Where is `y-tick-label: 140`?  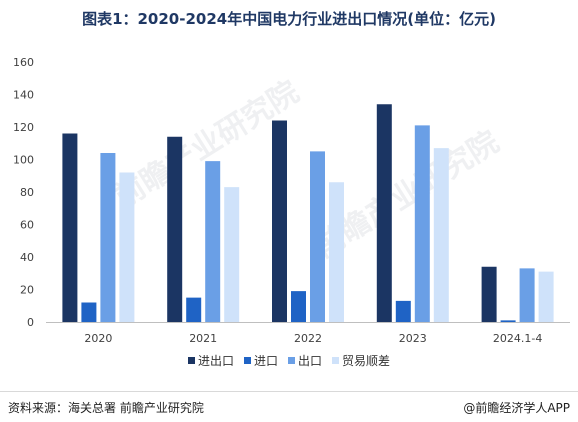 y-tick-label: 140 is located at coordinates (23, 95).